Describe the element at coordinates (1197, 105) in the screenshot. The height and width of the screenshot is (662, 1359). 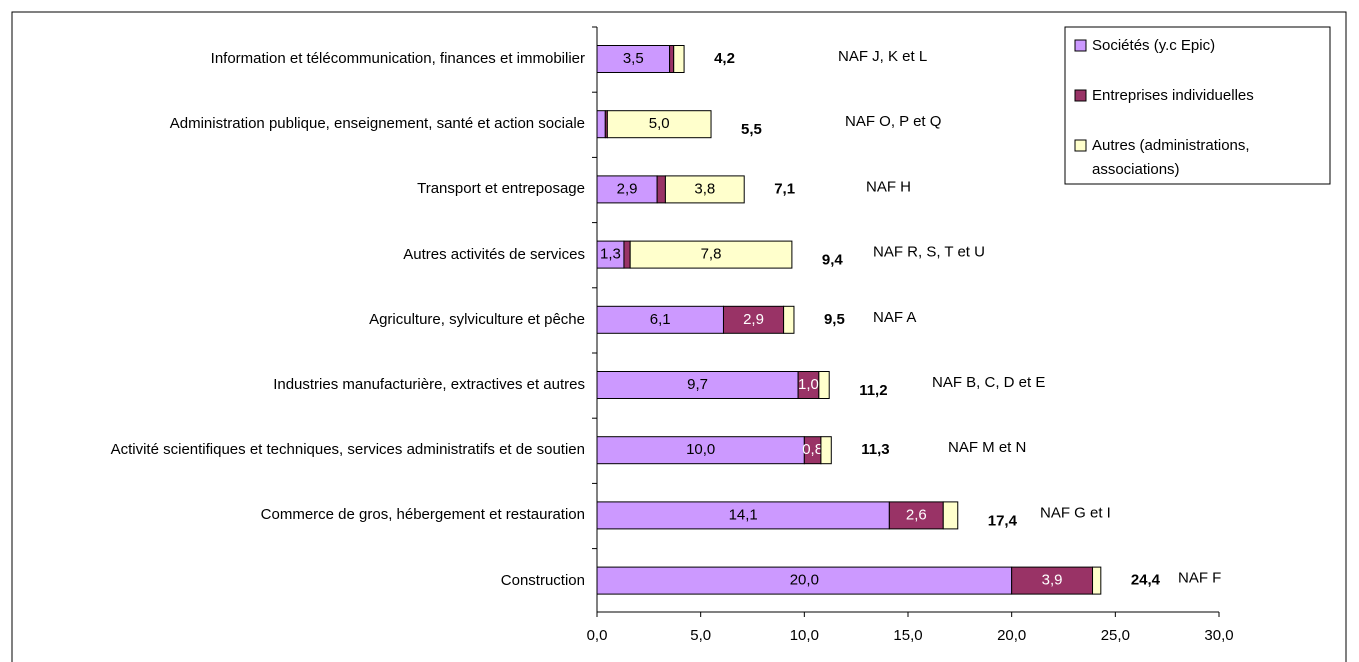
I see `legend-box` at that location.